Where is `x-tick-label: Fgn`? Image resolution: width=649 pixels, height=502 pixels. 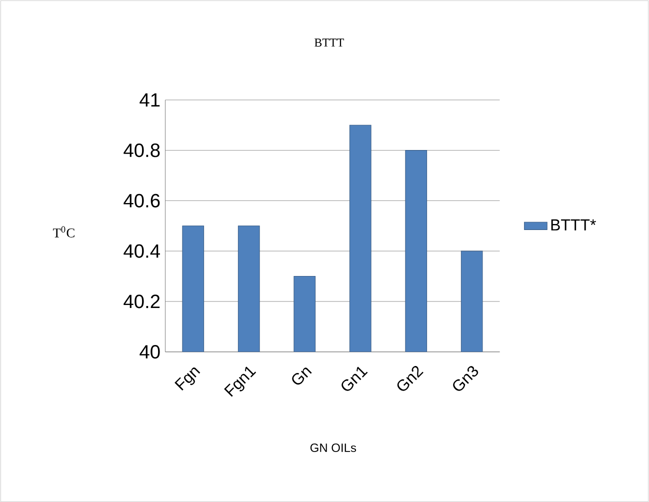
x-tick-label: Fgn is located at coordinates (187, 378).